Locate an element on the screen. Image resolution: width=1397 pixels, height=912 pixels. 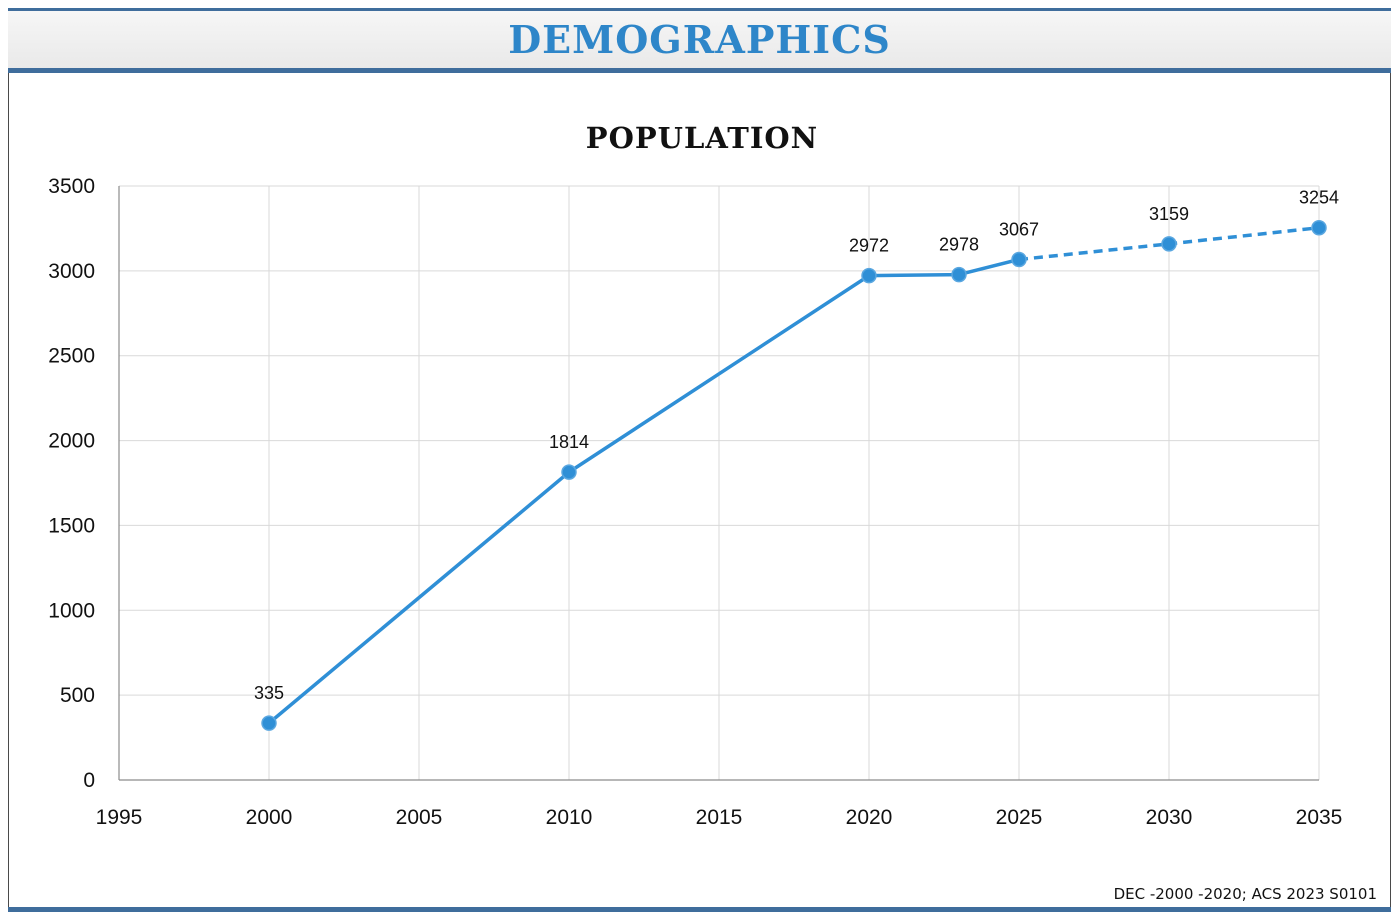
section-header: DEMOGRAPHICS is located at coordinates (699, 40).